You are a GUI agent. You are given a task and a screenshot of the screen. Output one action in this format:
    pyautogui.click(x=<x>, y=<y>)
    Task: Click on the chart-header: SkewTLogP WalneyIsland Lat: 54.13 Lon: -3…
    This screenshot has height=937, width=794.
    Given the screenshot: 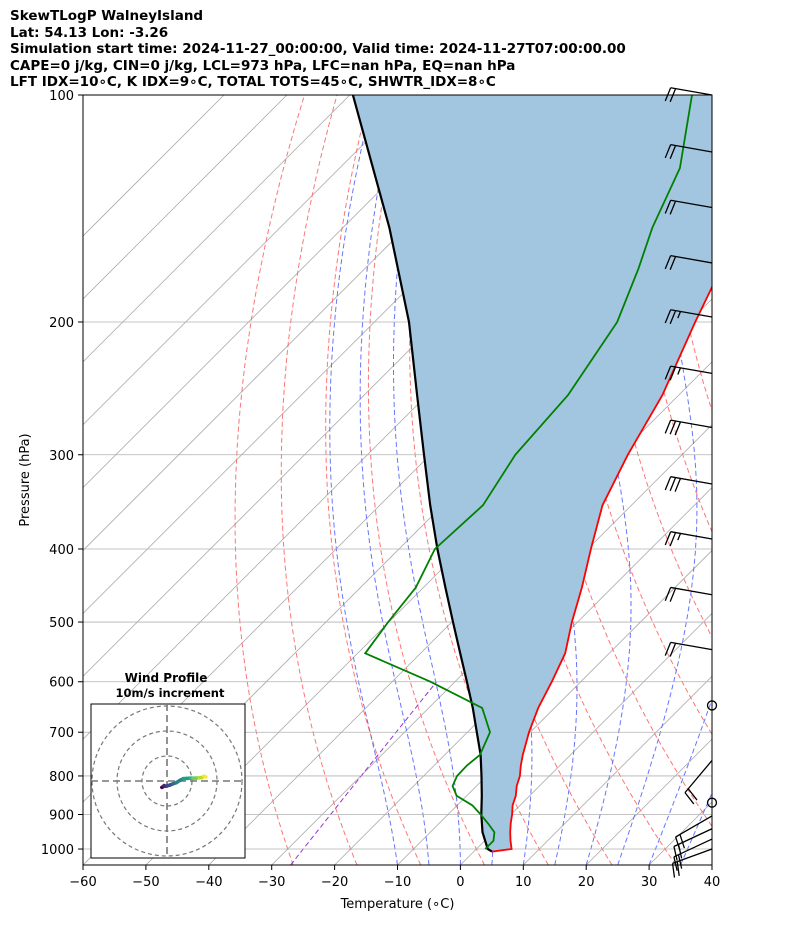 What is the action you would take?
    pyautogui.click(x=318, y=49)
    